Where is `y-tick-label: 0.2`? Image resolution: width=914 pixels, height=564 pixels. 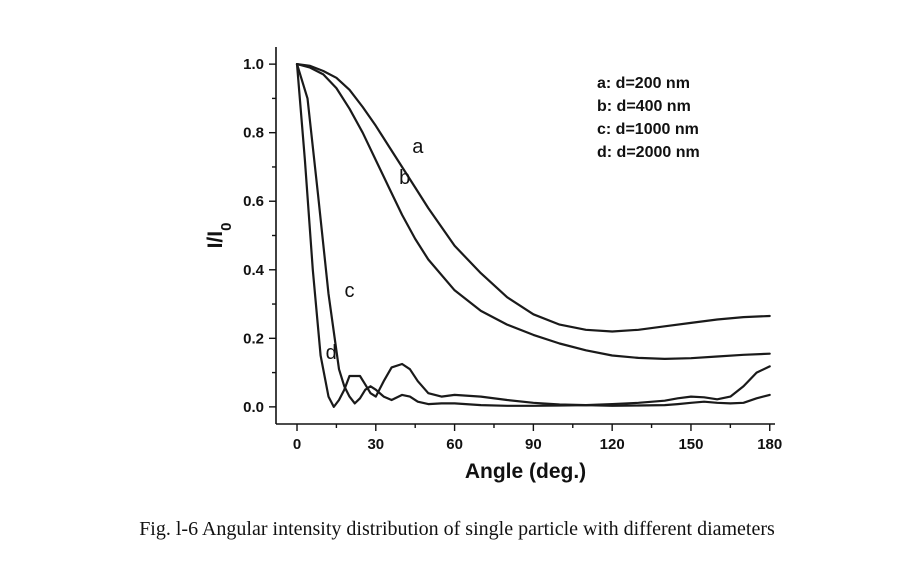
y-tick-label: 0.2 is located at coordinates (253, 338).